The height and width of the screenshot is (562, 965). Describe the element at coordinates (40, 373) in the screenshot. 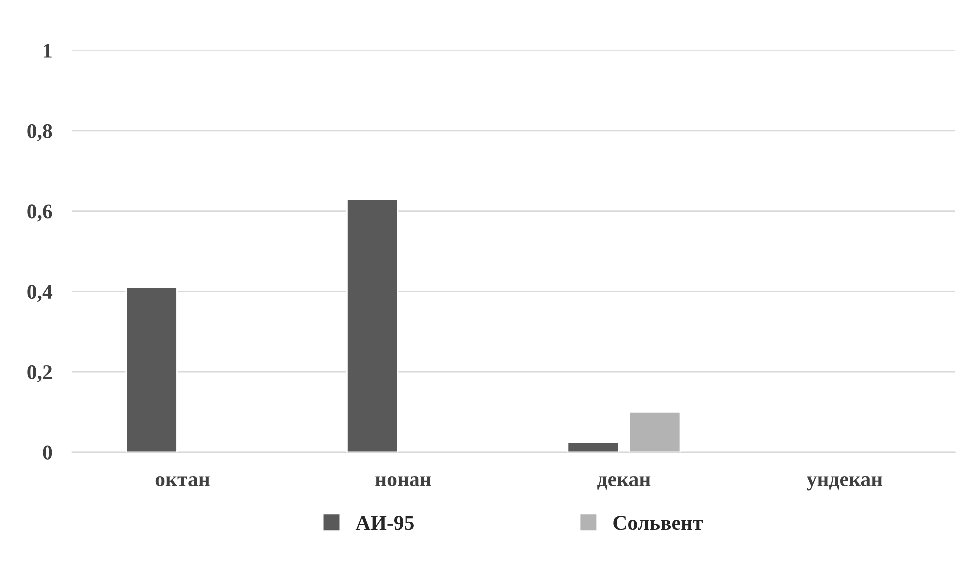

I see `y-tick-label: 0,2` at that location.